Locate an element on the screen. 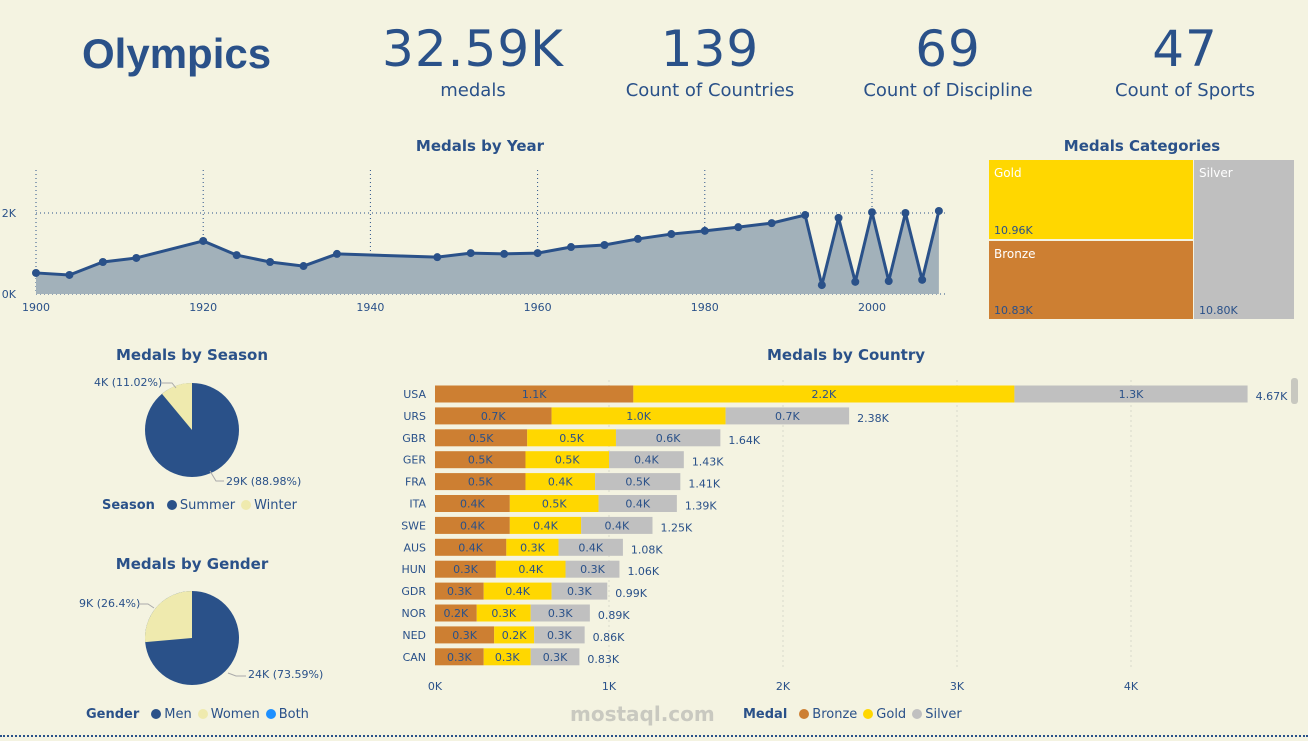 This screenshot has height=741, width=1308. x-tick-label: 1900 is located at coordinates (36, 307).